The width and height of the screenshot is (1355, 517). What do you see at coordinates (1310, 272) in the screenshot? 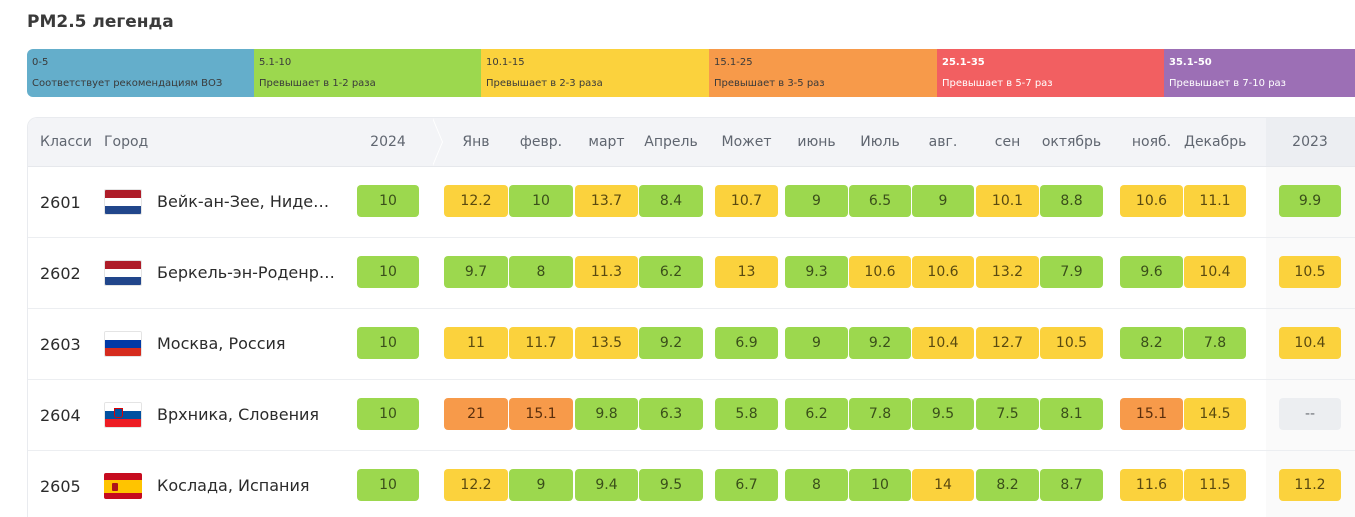
I see `value-2023-cell: 10.5` at bounding box center [1310, 272].